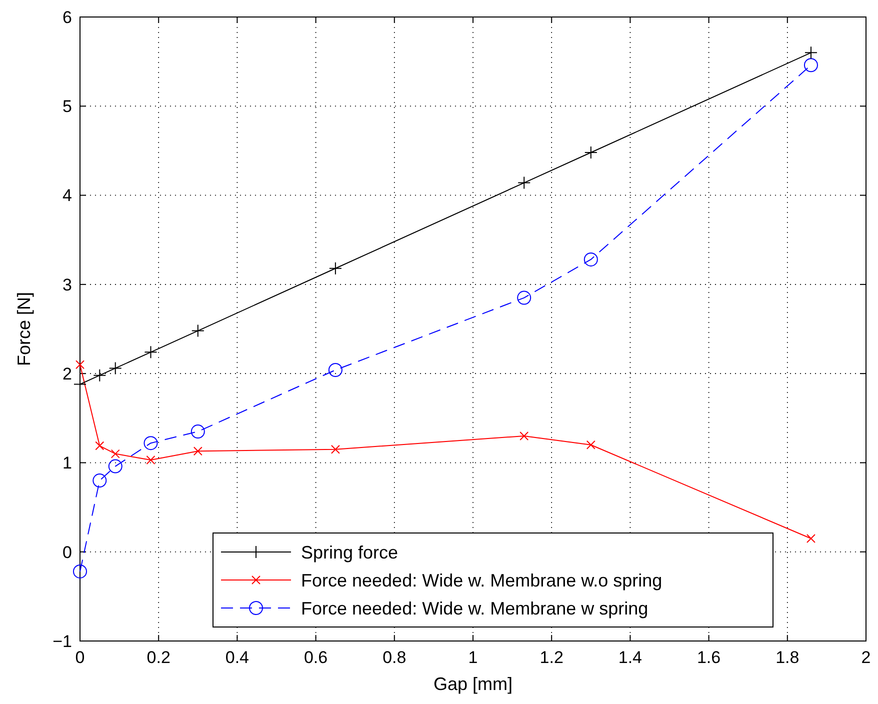 The width and height of the screenshot is (878, 704). I want to click on x-tick-label: 0.2, so click(158, 657).